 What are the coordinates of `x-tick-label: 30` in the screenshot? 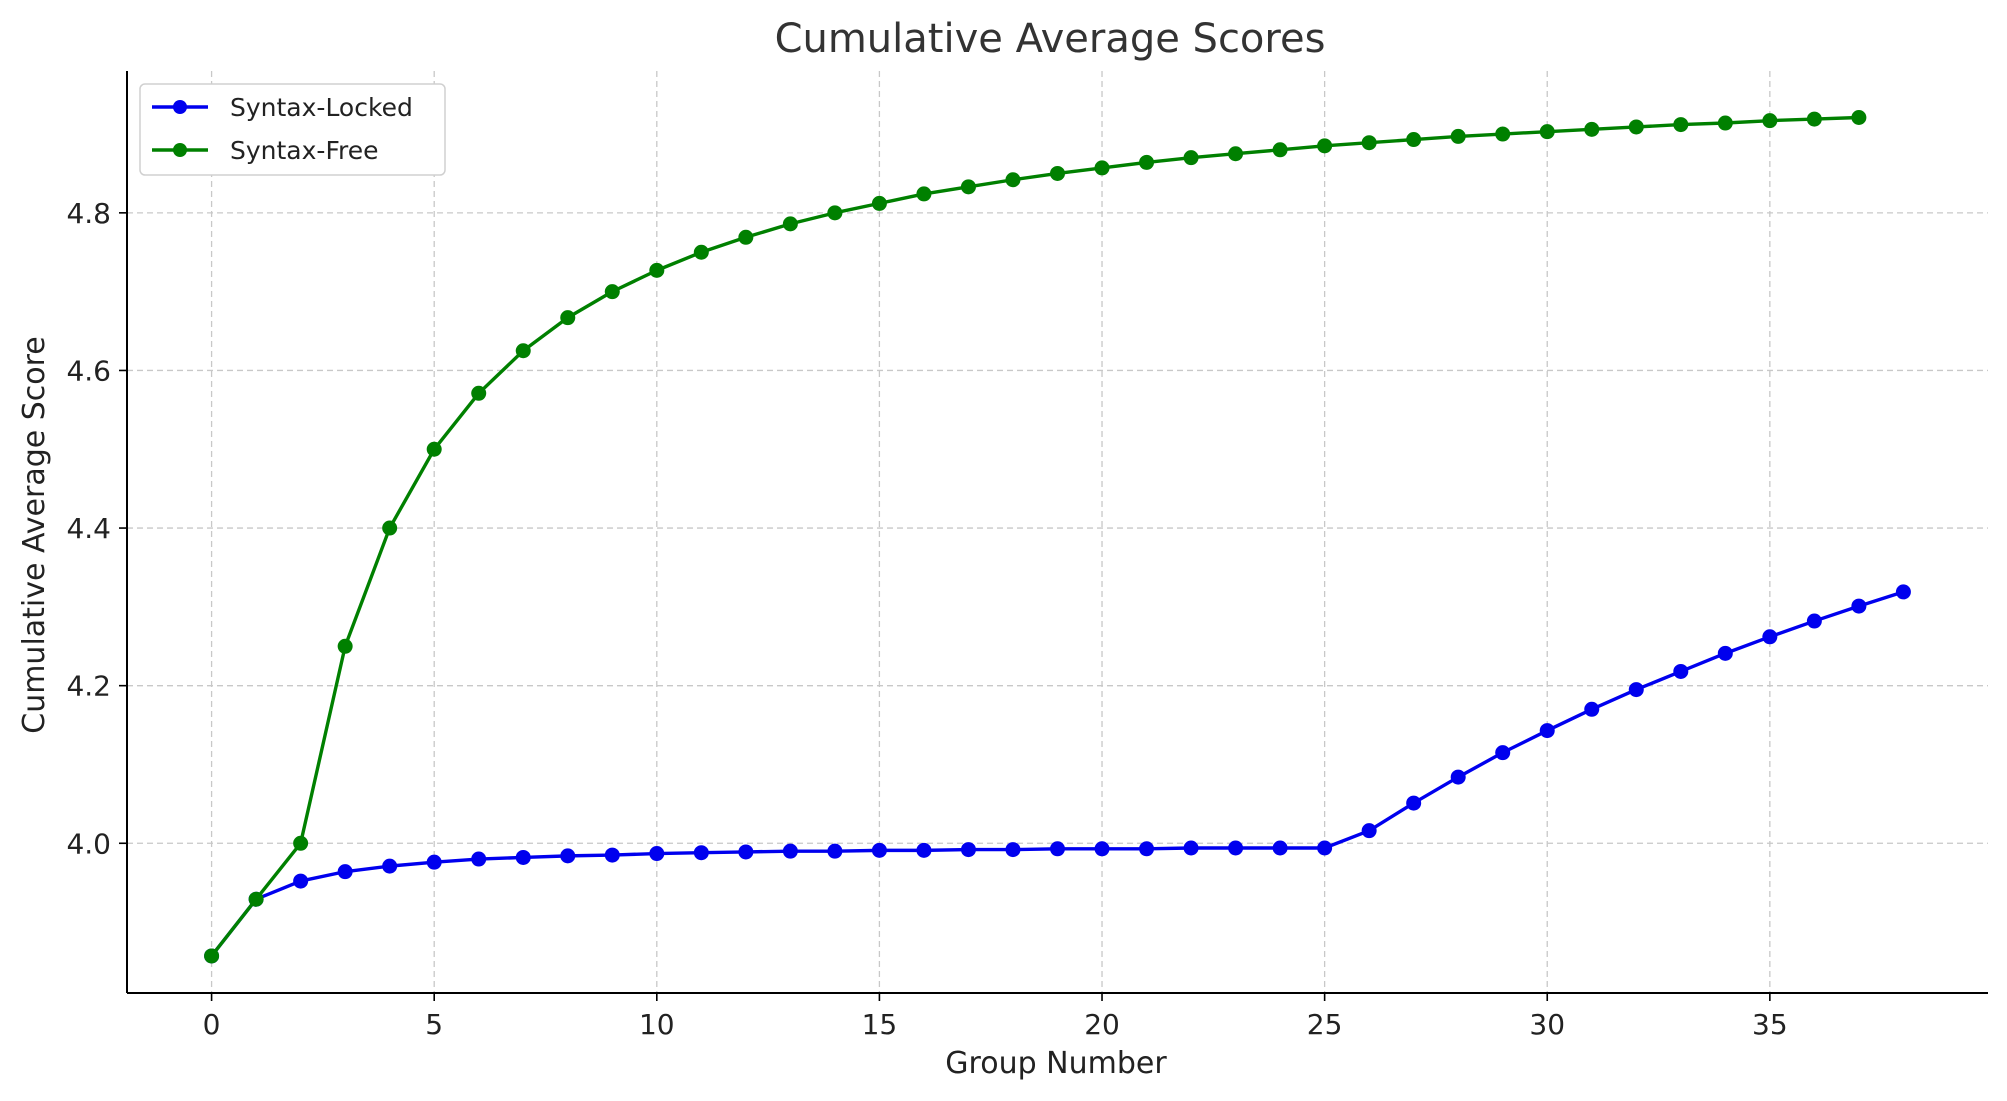 It's located at (1547, 1024).